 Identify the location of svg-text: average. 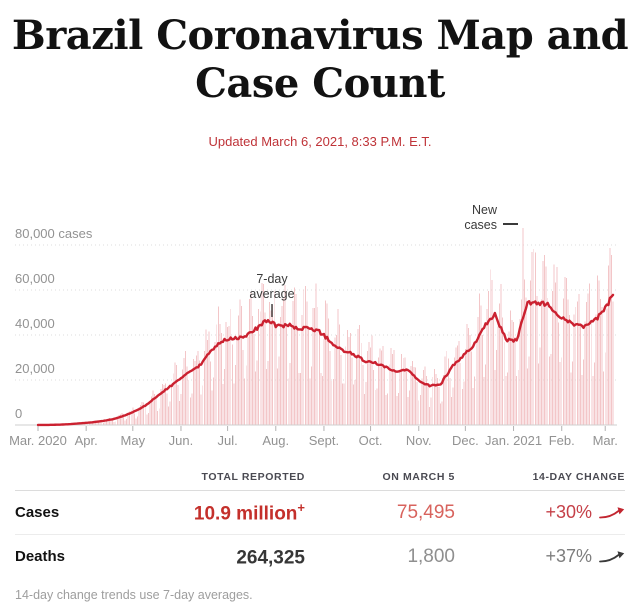
(271, 294).